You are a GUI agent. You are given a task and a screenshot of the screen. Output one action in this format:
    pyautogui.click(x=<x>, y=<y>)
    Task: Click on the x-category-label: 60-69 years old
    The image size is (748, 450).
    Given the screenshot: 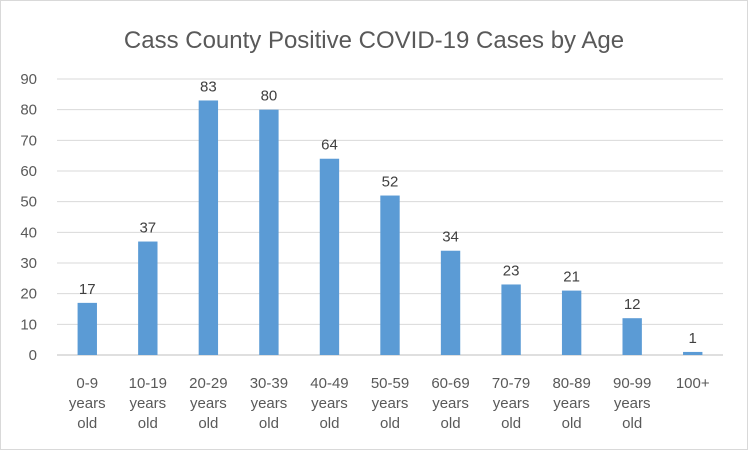 What is the action you would take?
    pyautogui.click(x=450, y=403)
    